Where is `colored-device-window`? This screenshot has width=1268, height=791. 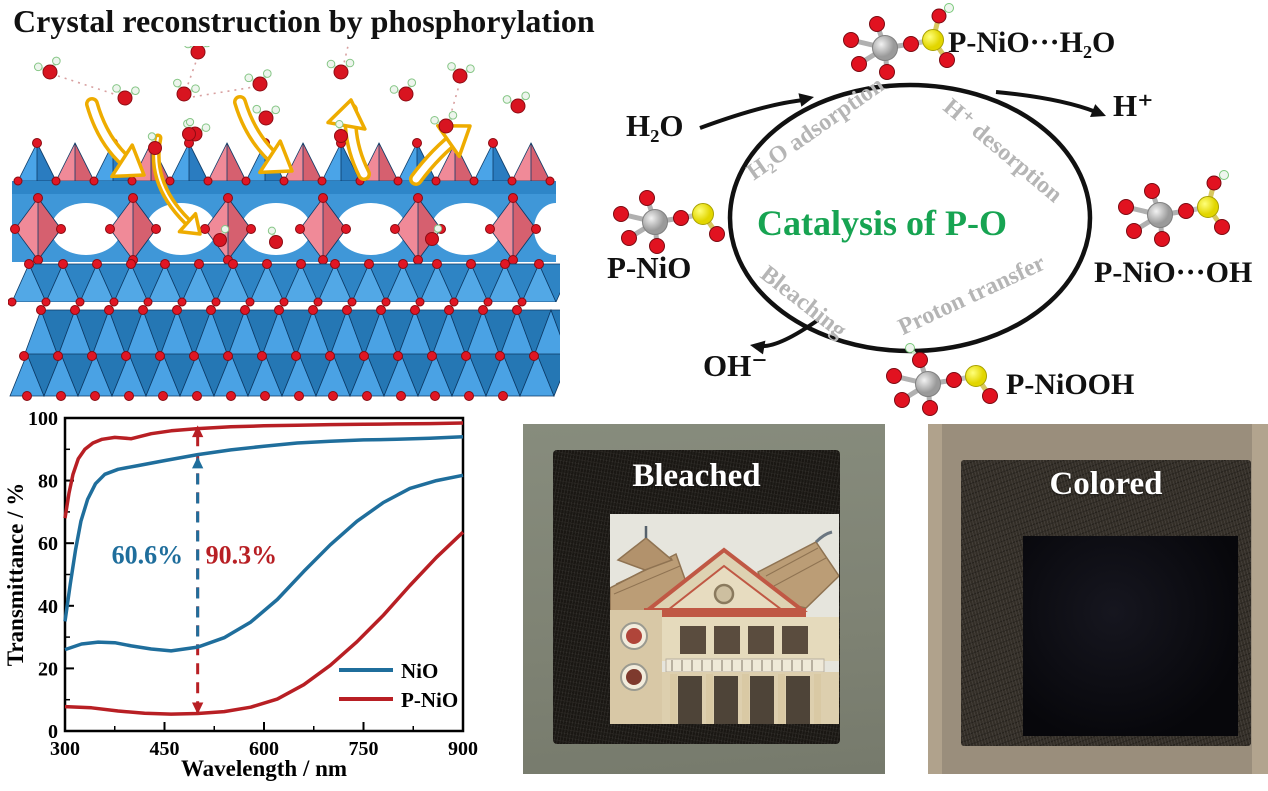 colored-device-window is located at coordinates (1130, 636).